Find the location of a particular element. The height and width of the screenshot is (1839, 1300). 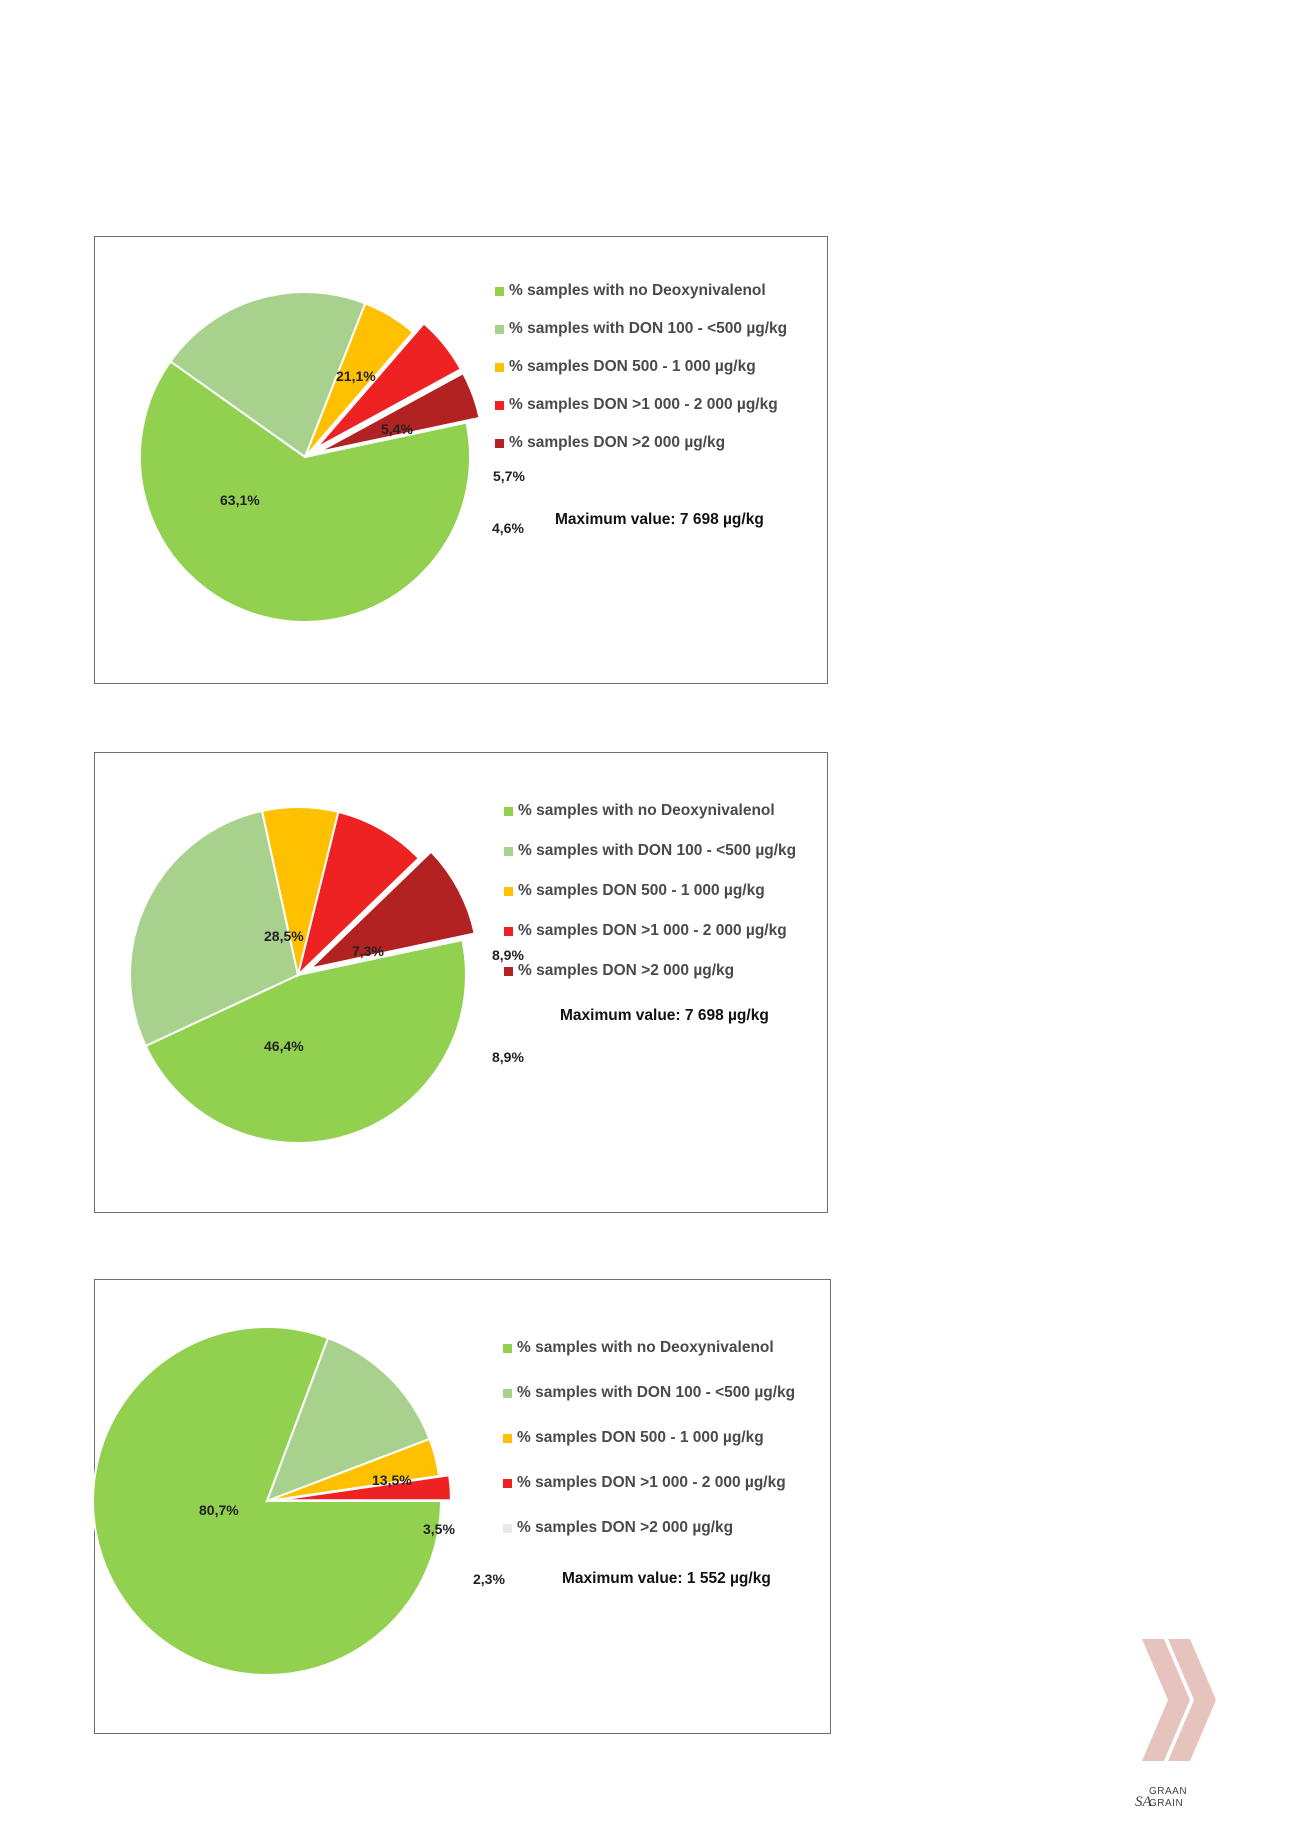

data-label: 7,3% is located at coordinates (368, 951).